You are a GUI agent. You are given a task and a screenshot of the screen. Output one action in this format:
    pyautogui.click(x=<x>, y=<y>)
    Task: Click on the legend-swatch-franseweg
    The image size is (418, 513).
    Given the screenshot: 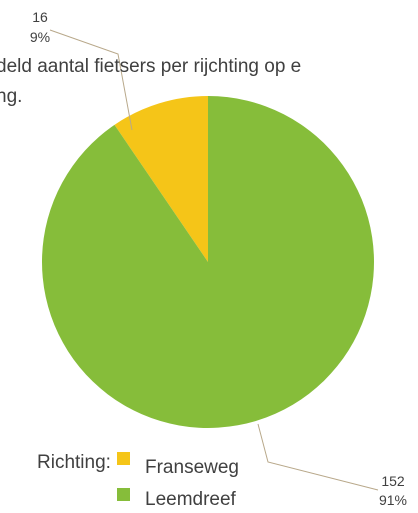 What is the action you would take?
    pyautogui.click(x=123, y=458)
    